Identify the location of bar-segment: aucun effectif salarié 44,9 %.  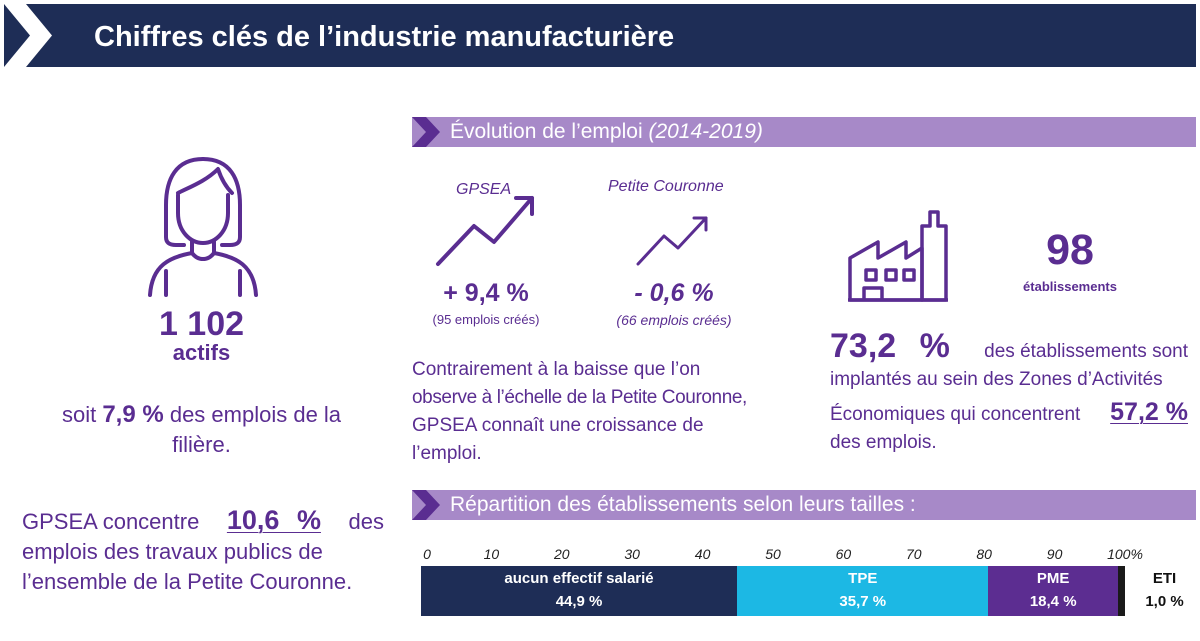
(579, 591).